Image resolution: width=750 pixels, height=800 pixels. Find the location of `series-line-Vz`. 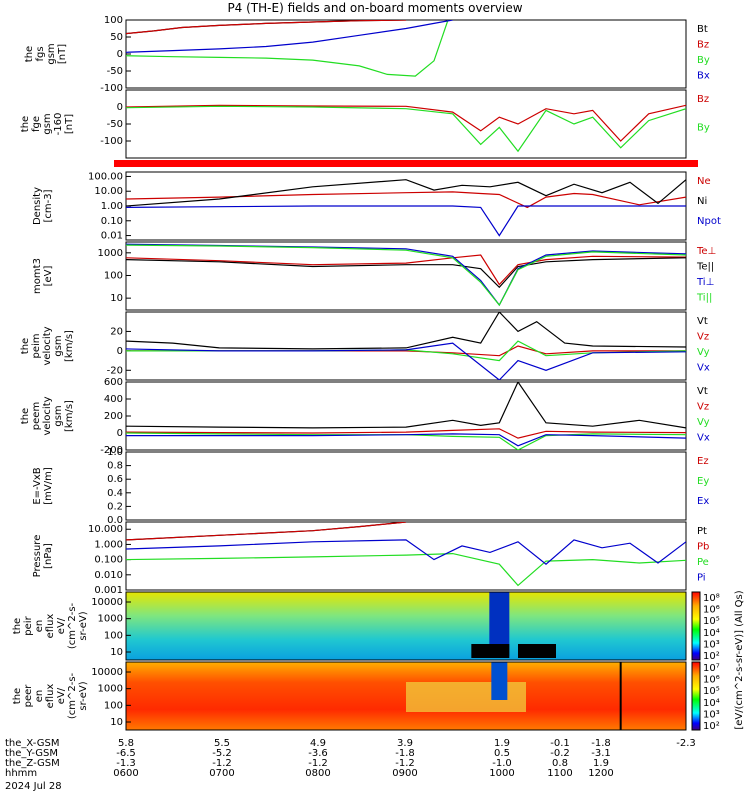

series-line-Vz is located at coordinates (406, 433).